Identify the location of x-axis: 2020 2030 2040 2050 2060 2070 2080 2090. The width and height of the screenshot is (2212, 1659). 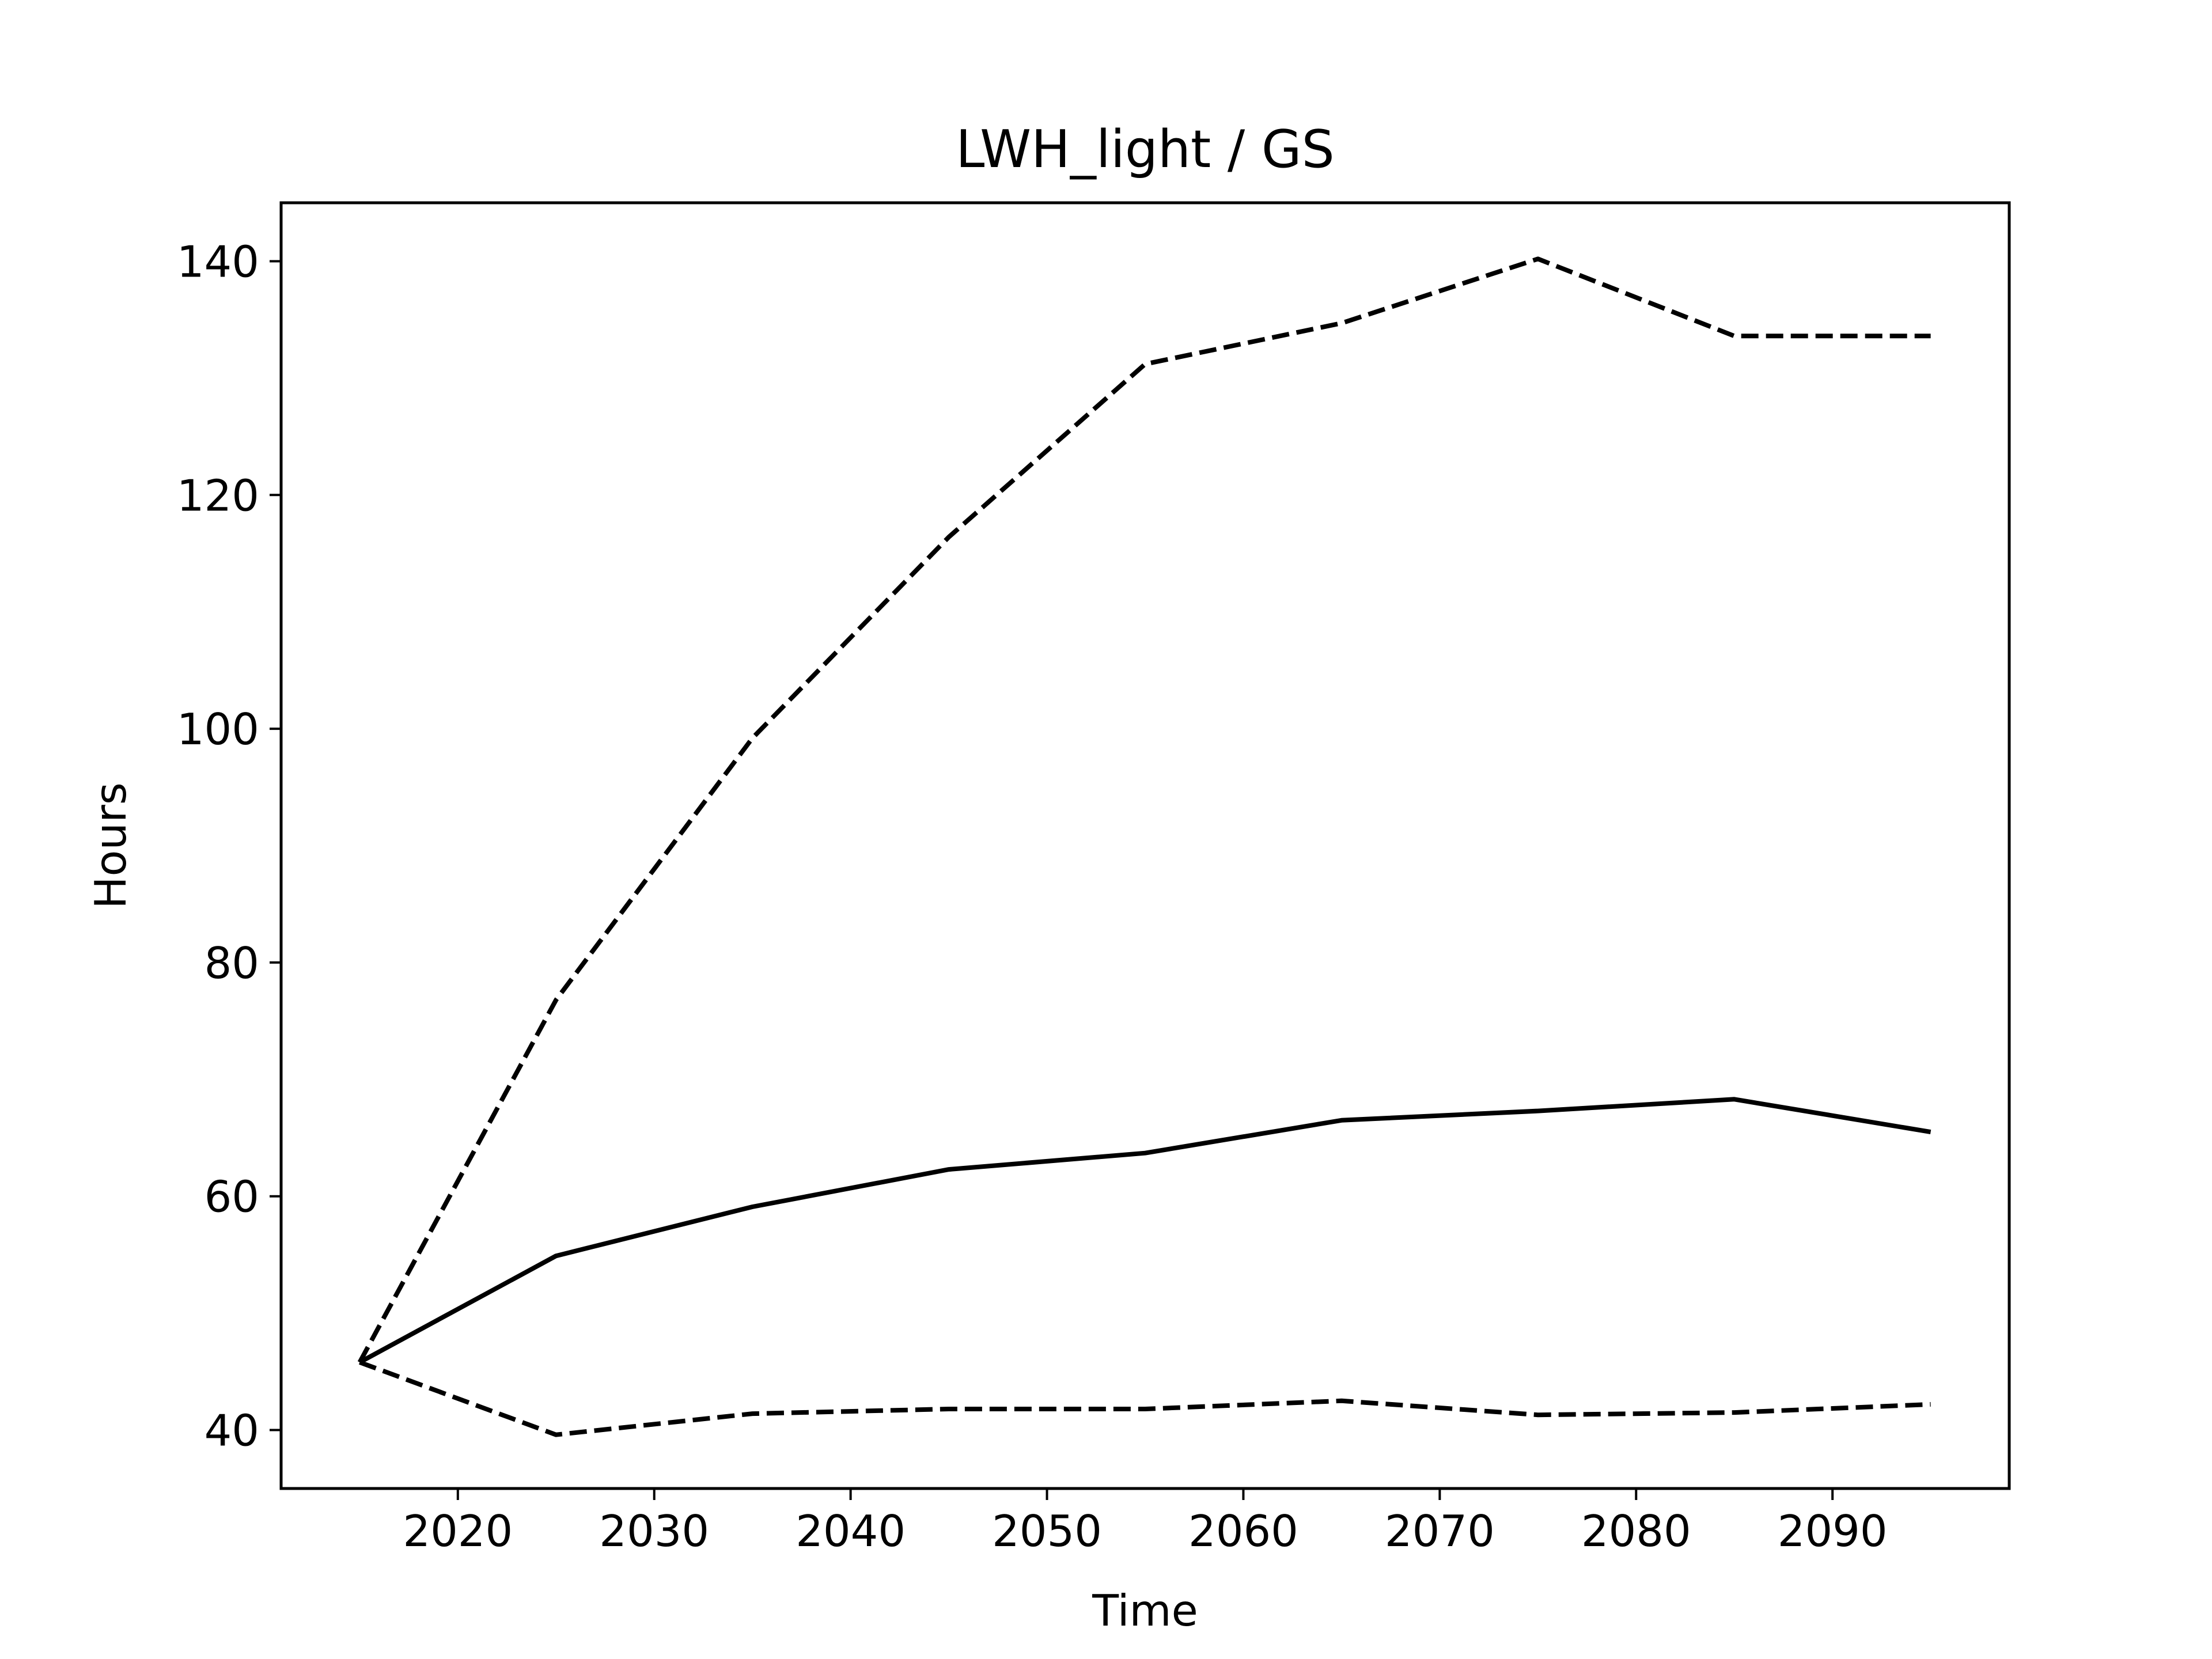
(1145, 1522).